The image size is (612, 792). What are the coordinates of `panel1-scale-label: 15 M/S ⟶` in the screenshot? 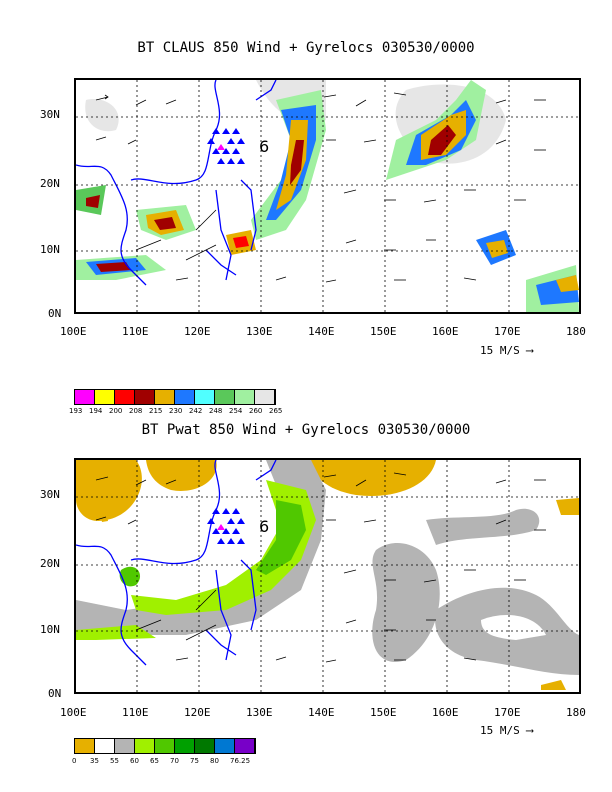 It's located at (506, 350).